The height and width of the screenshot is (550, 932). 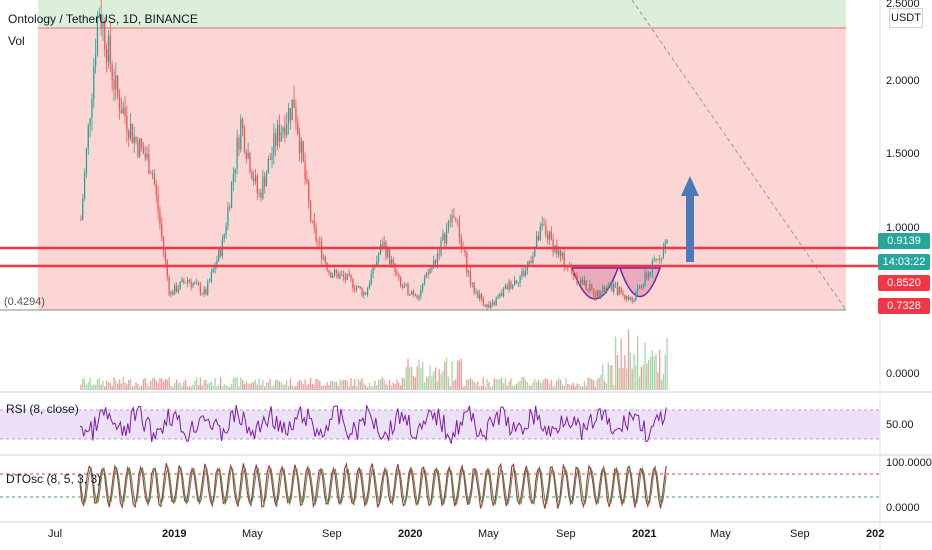 What do you see at coordinates (903, 154) in the screenshot?
I see `price-tick-15: 1.5000` at bounding box center [903, 154].